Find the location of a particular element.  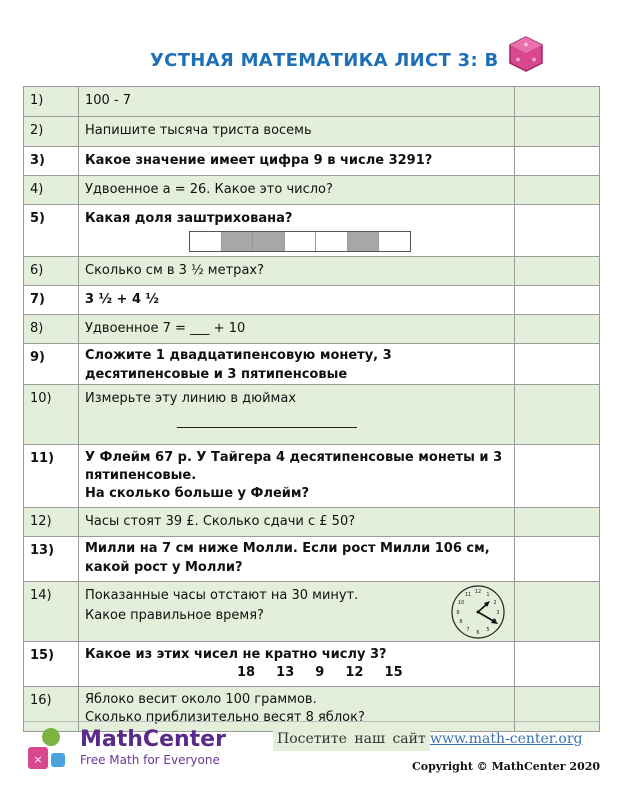

question-text: Удвоенное а = 26. Какое это число? is located at coordinates (296, 190).